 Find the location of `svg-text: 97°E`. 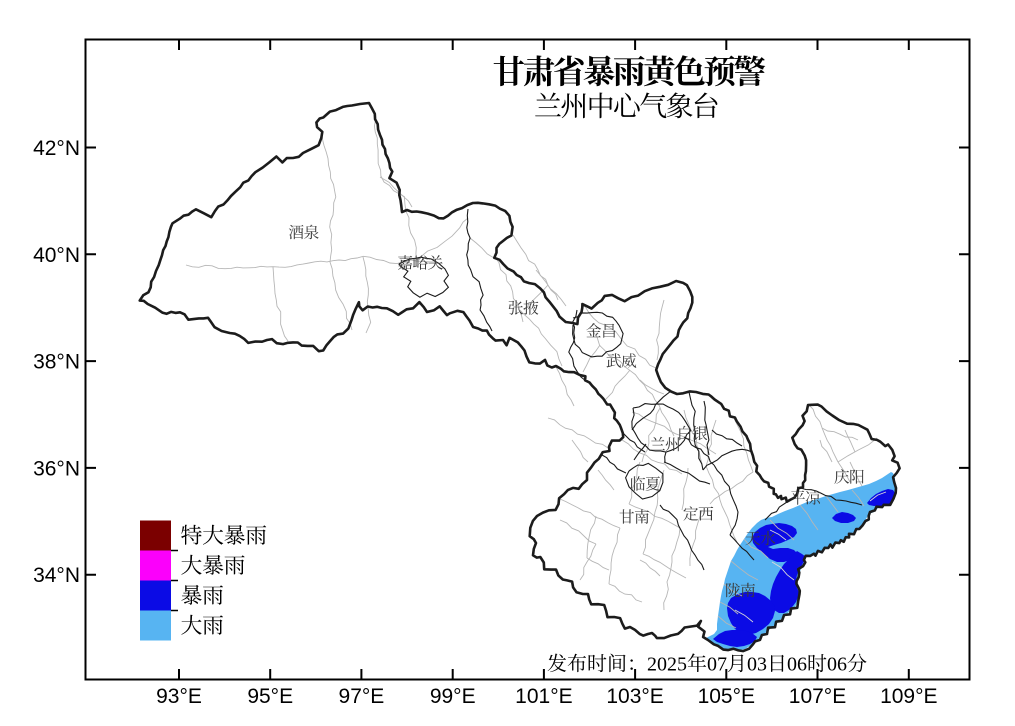

svg-text: 97°E is located at coordinates (362, 696).